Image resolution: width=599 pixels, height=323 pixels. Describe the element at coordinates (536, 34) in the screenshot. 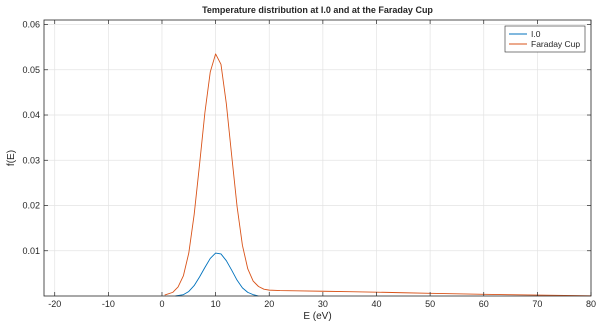

I see `legend-entry: I.0` at that location.